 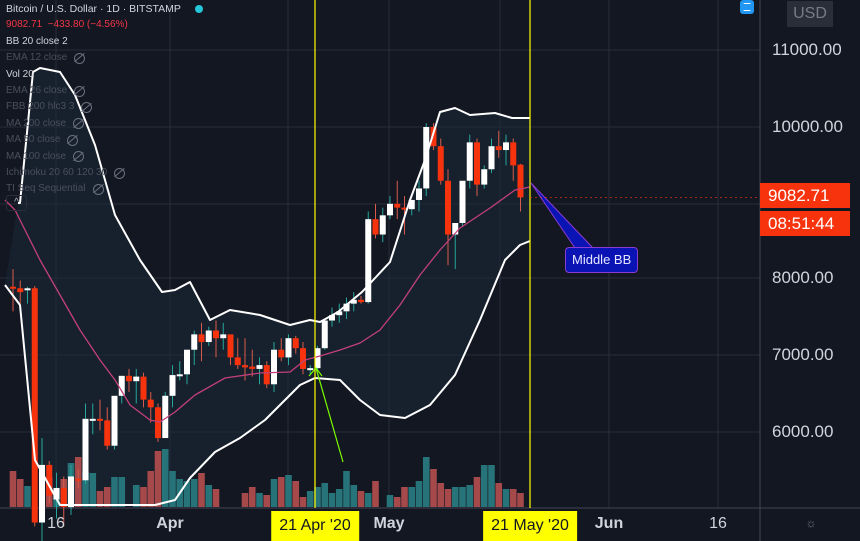 I want to click on symbol-title: Bitcoin / U.S. Dollar · 1D · BITSTAMP, so click(x=93, y=9).